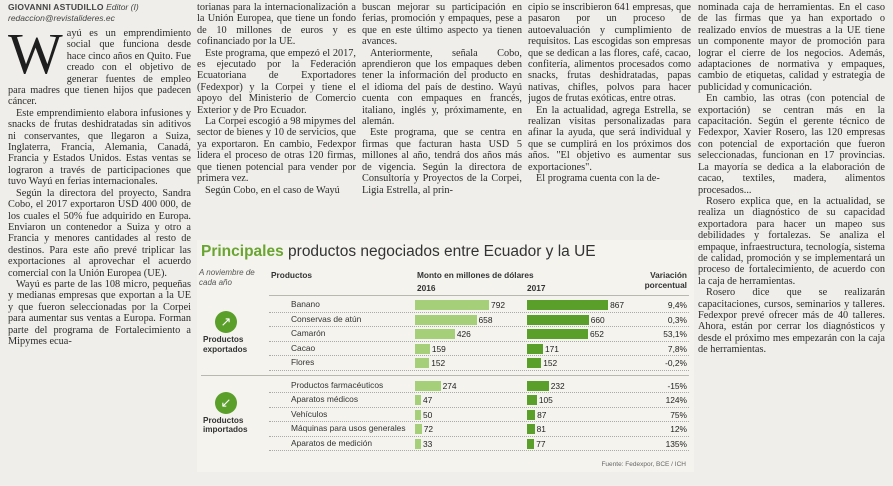 This screenshot has height=486, width=893. Describe the element at coordinates (242, 251) in the screenshot. I see `chart-title-highlight: Principales` at that location.